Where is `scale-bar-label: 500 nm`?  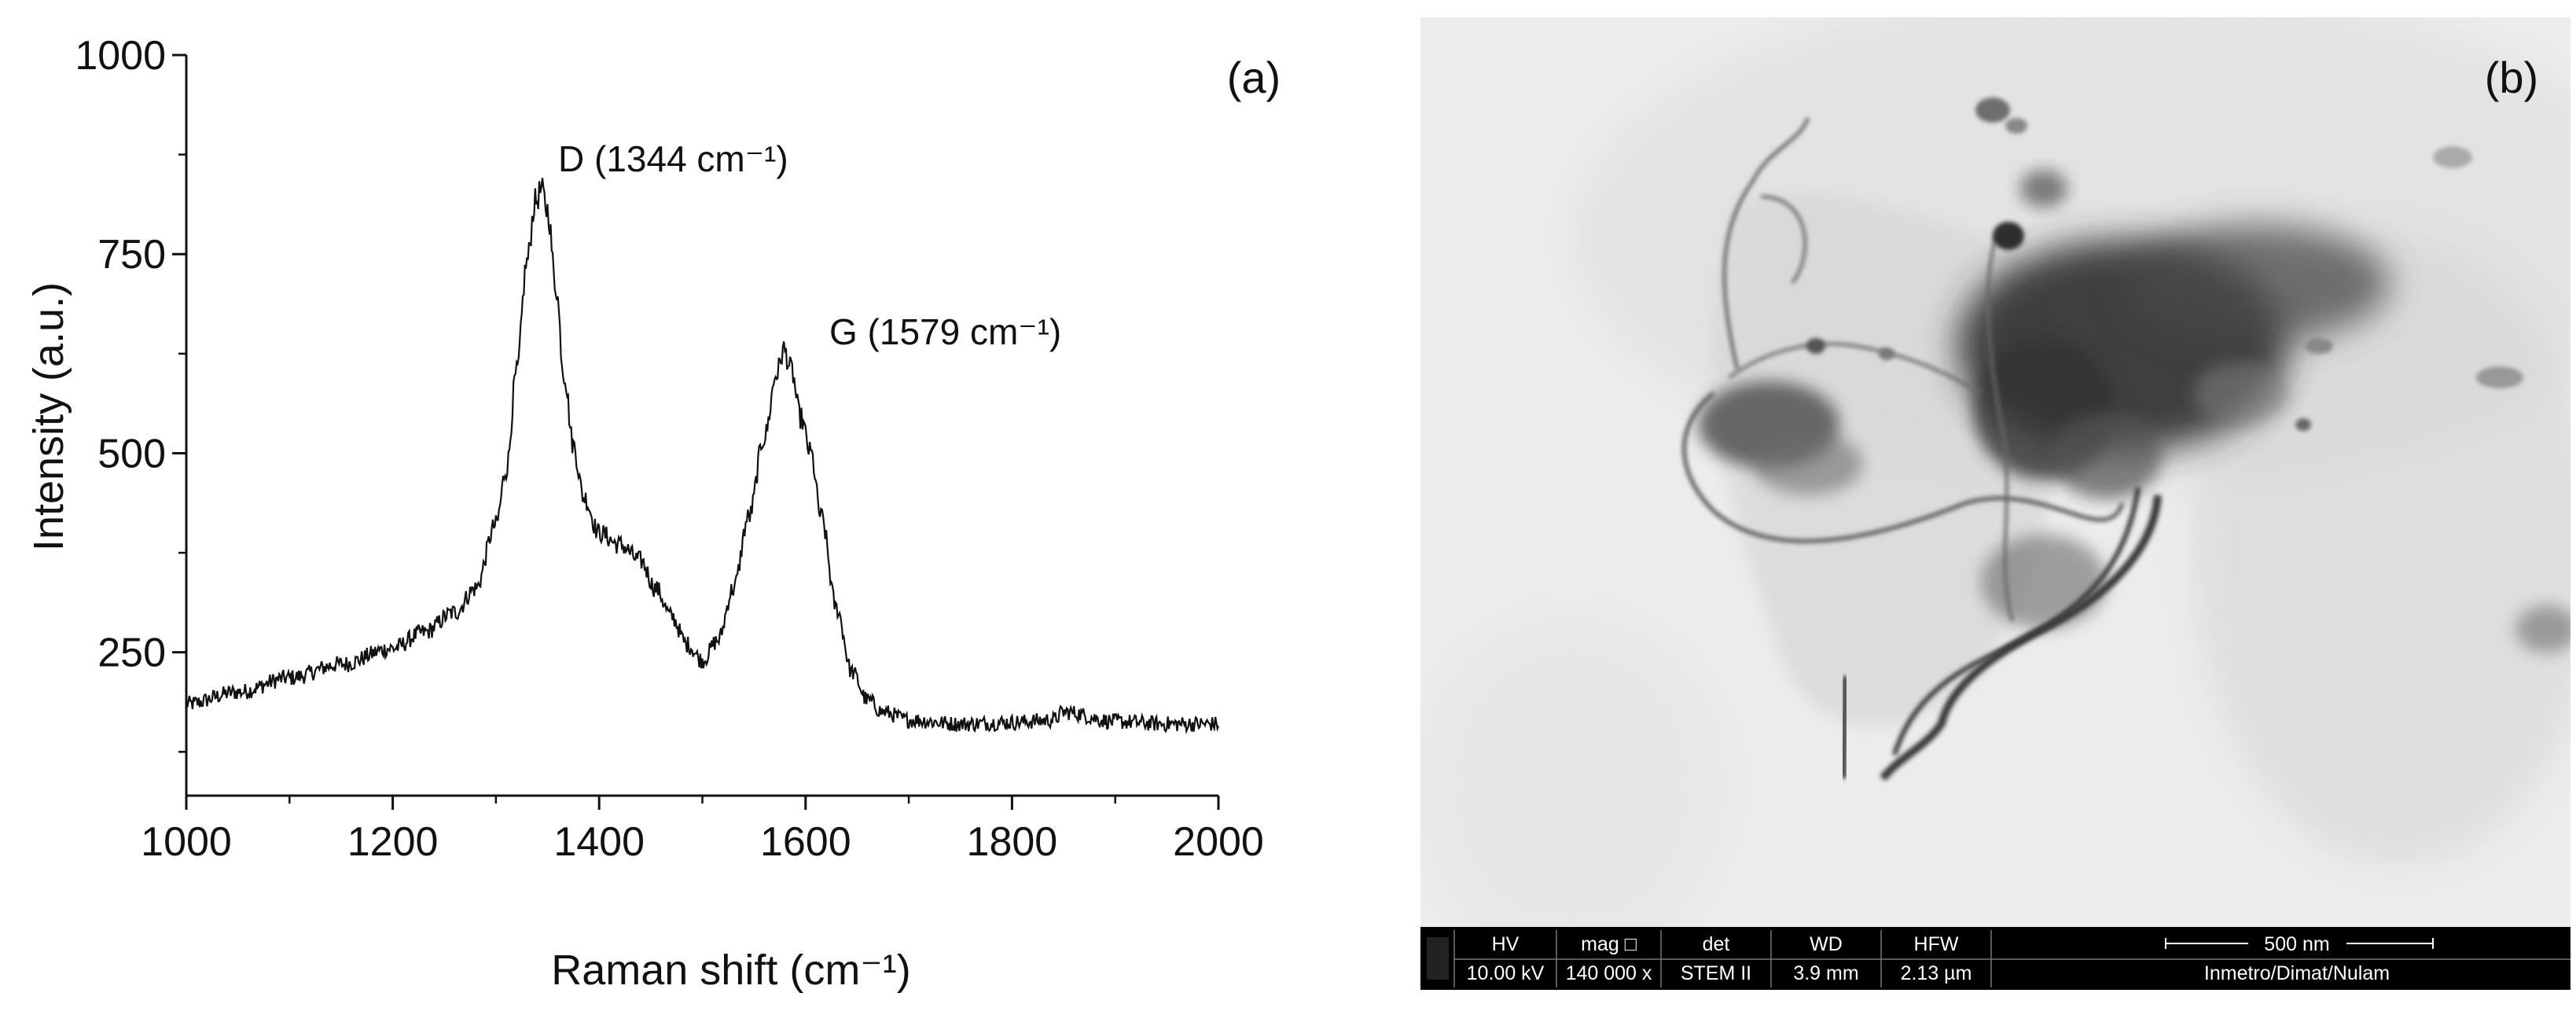
scale-bar-label: 500 nm is located at coordinates (2296, 944).